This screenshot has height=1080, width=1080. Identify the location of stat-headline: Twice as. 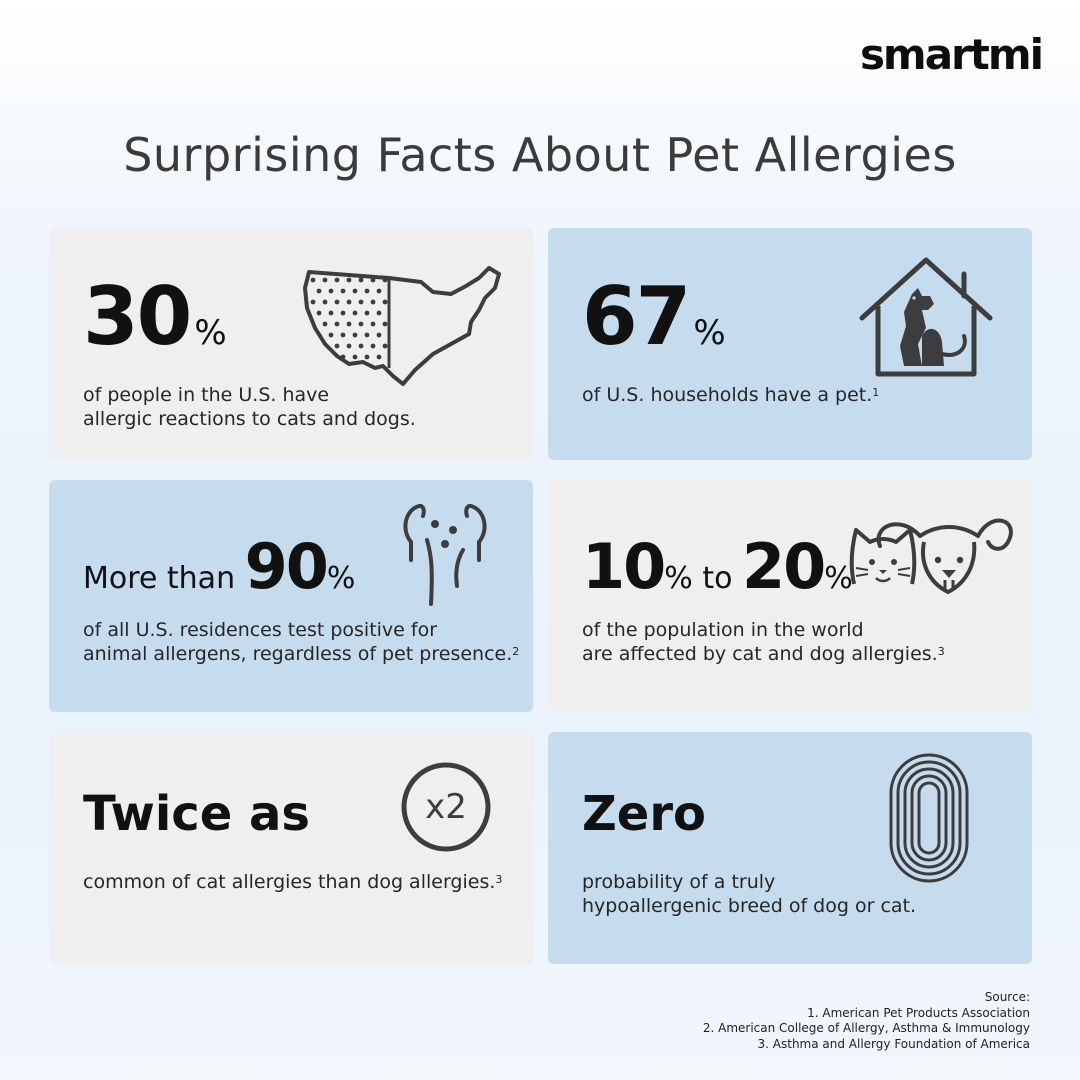
(196, 814).